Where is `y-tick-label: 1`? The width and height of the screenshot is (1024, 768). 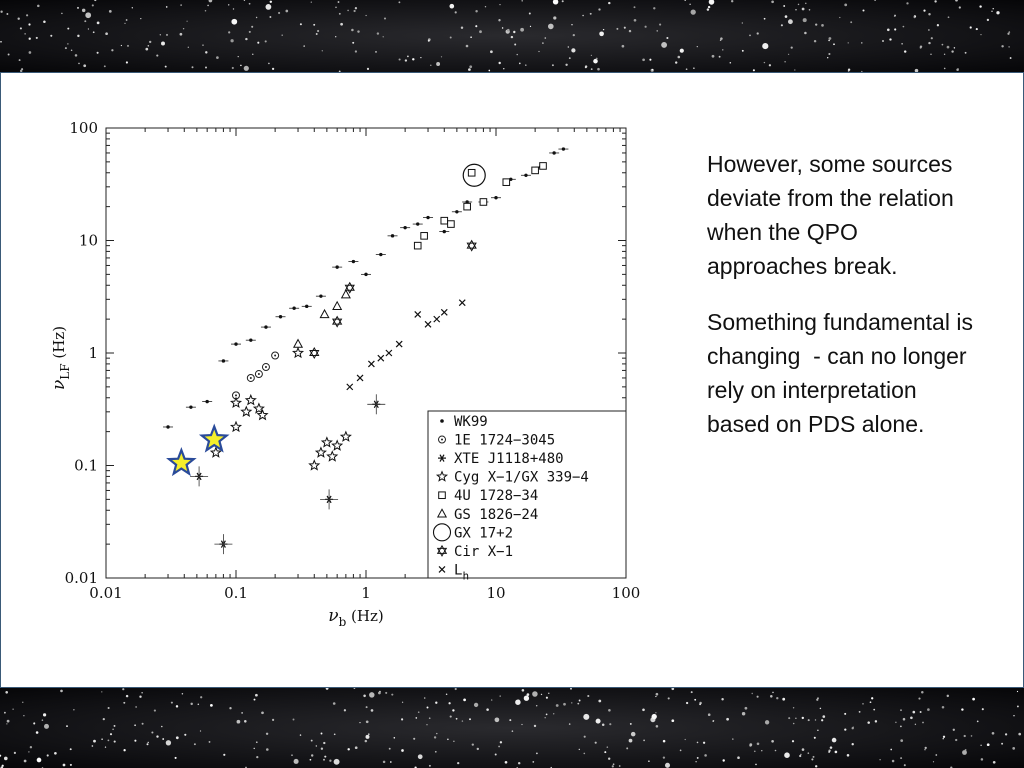 y-tick-label: 1 is located at coordinates (93, 353).